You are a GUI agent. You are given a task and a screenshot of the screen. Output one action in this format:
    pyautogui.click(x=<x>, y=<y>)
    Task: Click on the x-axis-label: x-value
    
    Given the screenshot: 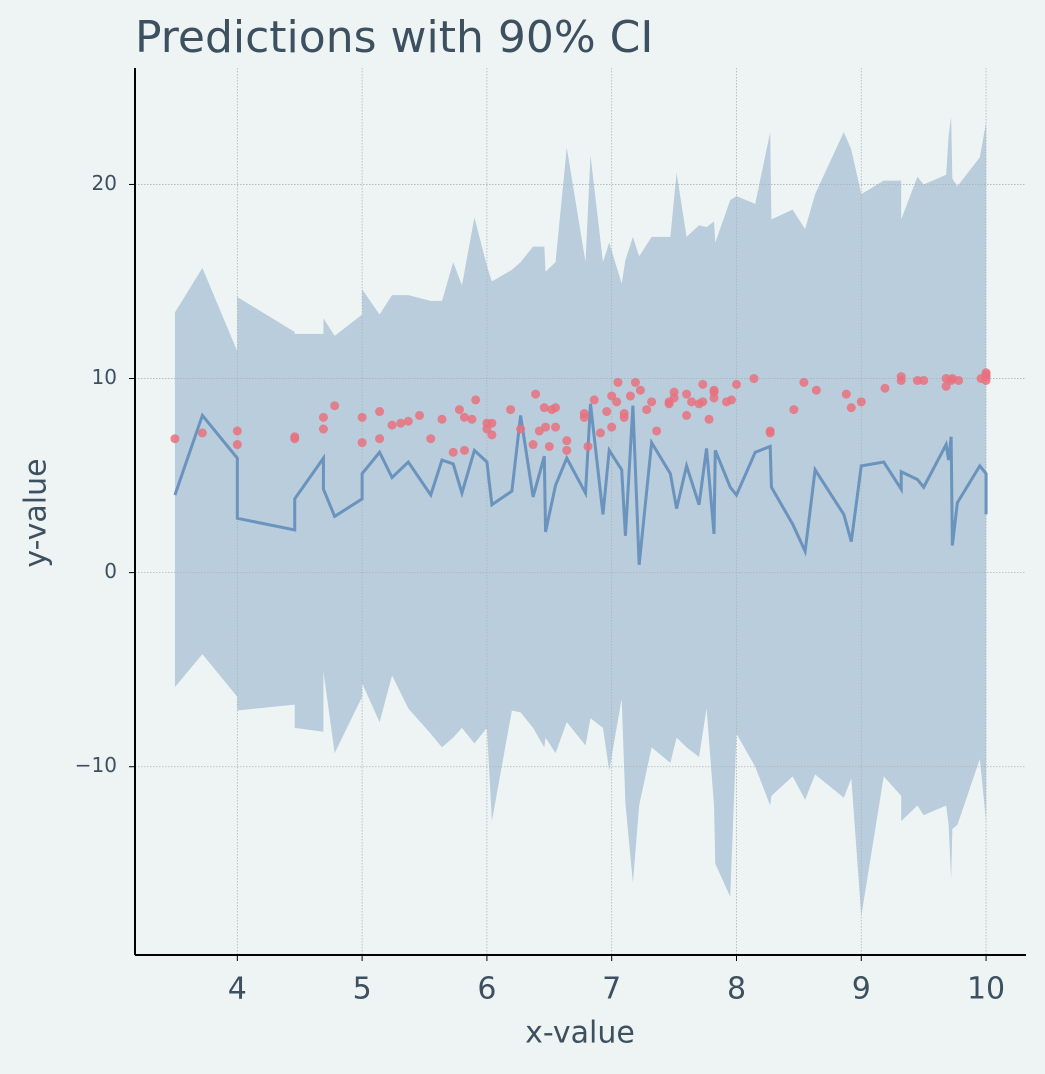 What is the action you would take?
    pyautogui.click(x=580, y=1033)
    